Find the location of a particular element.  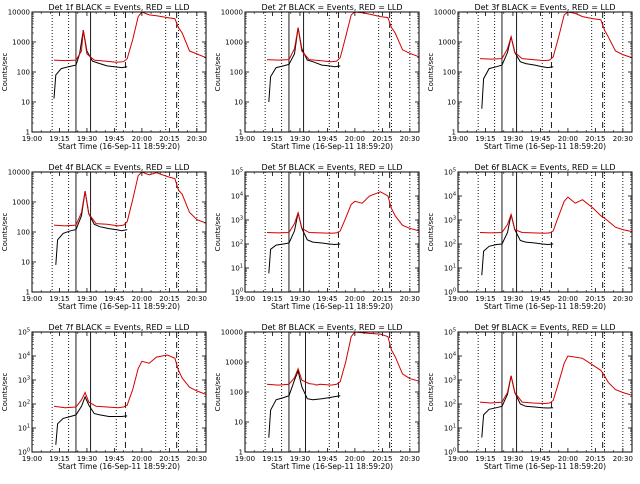

chart-title: Det 1f BLACK = Events, RED = LLD is located at coordinates (118, 7).